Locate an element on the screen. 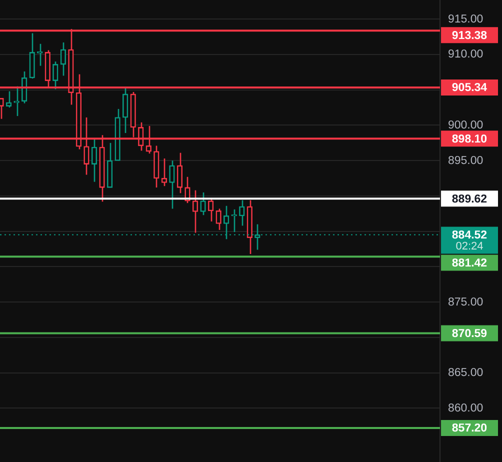 This screenshot has height=462, width=502. y-tick-label: 900.00 is located at coordinates (466, 125).